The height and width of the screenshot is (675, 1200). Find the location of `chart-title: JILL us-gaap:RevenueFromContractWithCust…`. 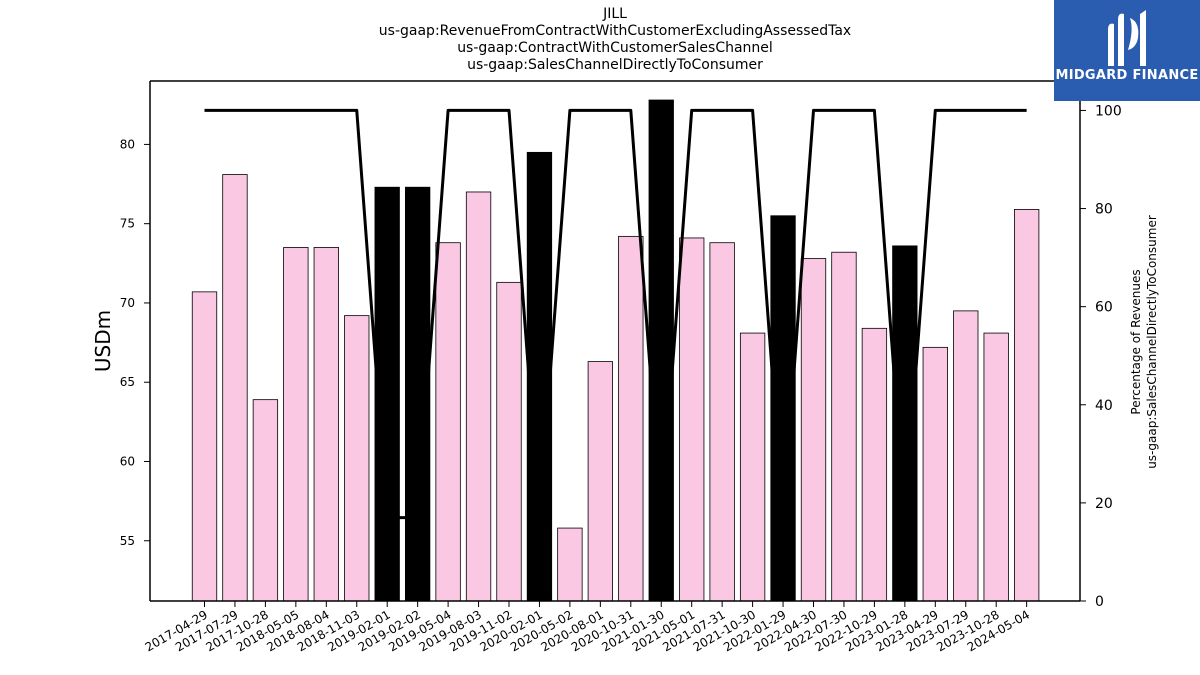

chart-title: JILL us-gaap:RevenueFromContractWithCust… is located at coordinates (600, 40).